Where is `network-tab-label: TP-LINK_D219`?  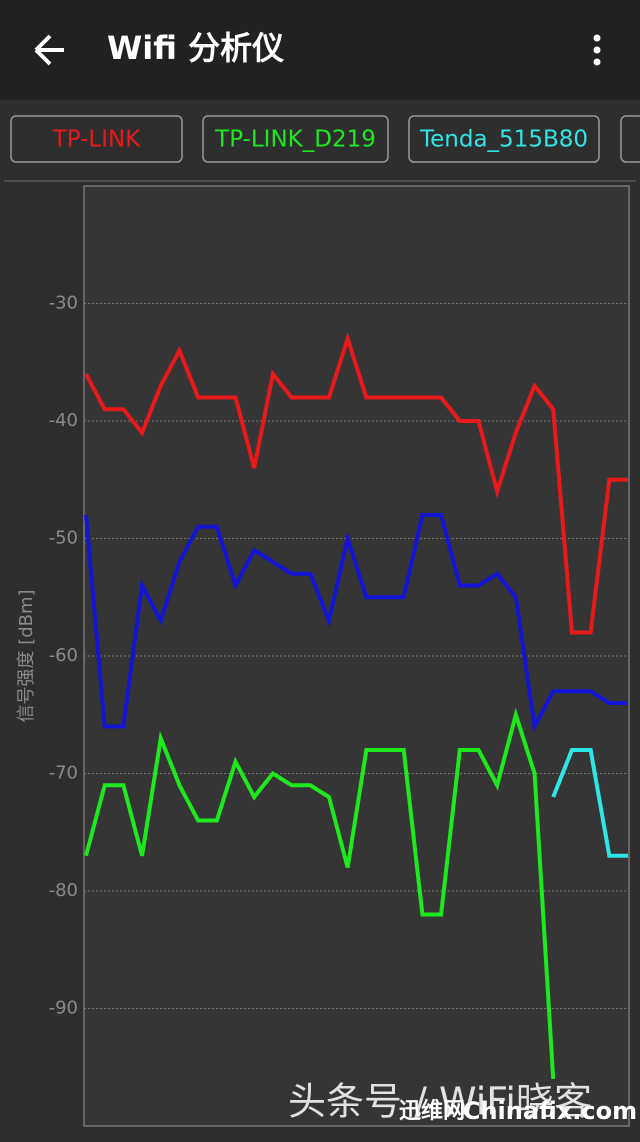
network-tab-label: TP-LINK_D219 is located at coordinates (295, 140).